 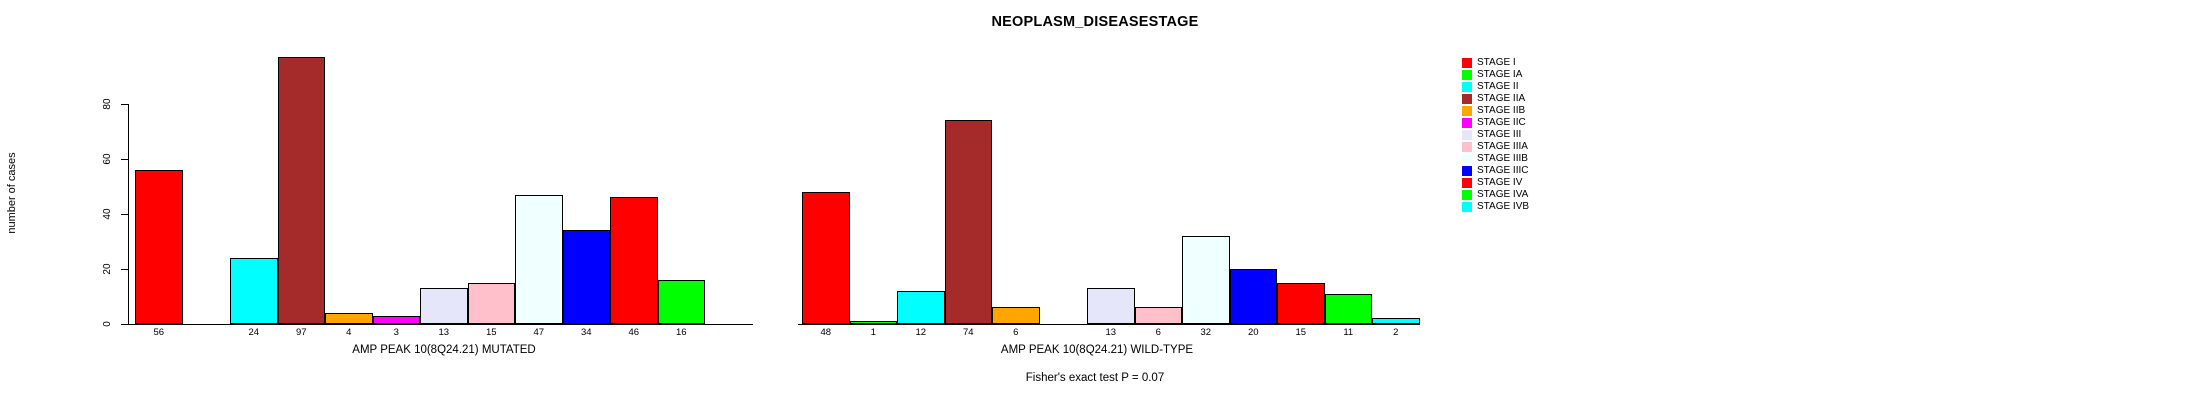 I want to click on legend-item-stage-ia: STAGE IA, so click(x=1495, y=75).